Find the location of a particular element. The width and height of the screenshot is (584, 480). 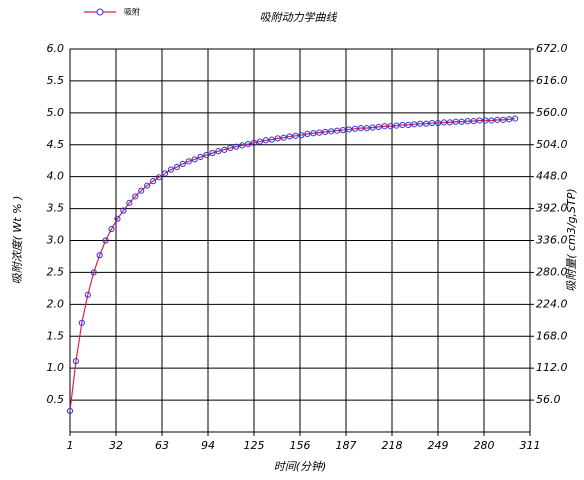

y-tick-label: 5.5 is located at coordinates (56, 80).